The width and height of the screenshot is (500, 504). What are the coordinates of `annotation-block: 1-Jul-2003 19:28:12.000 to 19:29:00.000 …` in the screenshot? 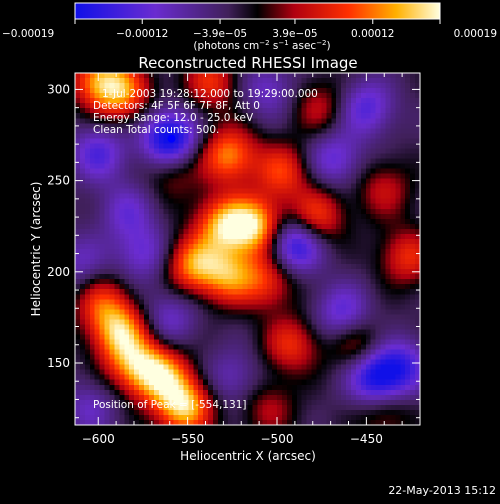 It's located at (205, 112).